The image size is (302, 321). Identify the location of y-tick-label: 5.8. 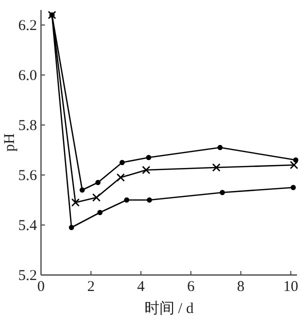
(27, 126).